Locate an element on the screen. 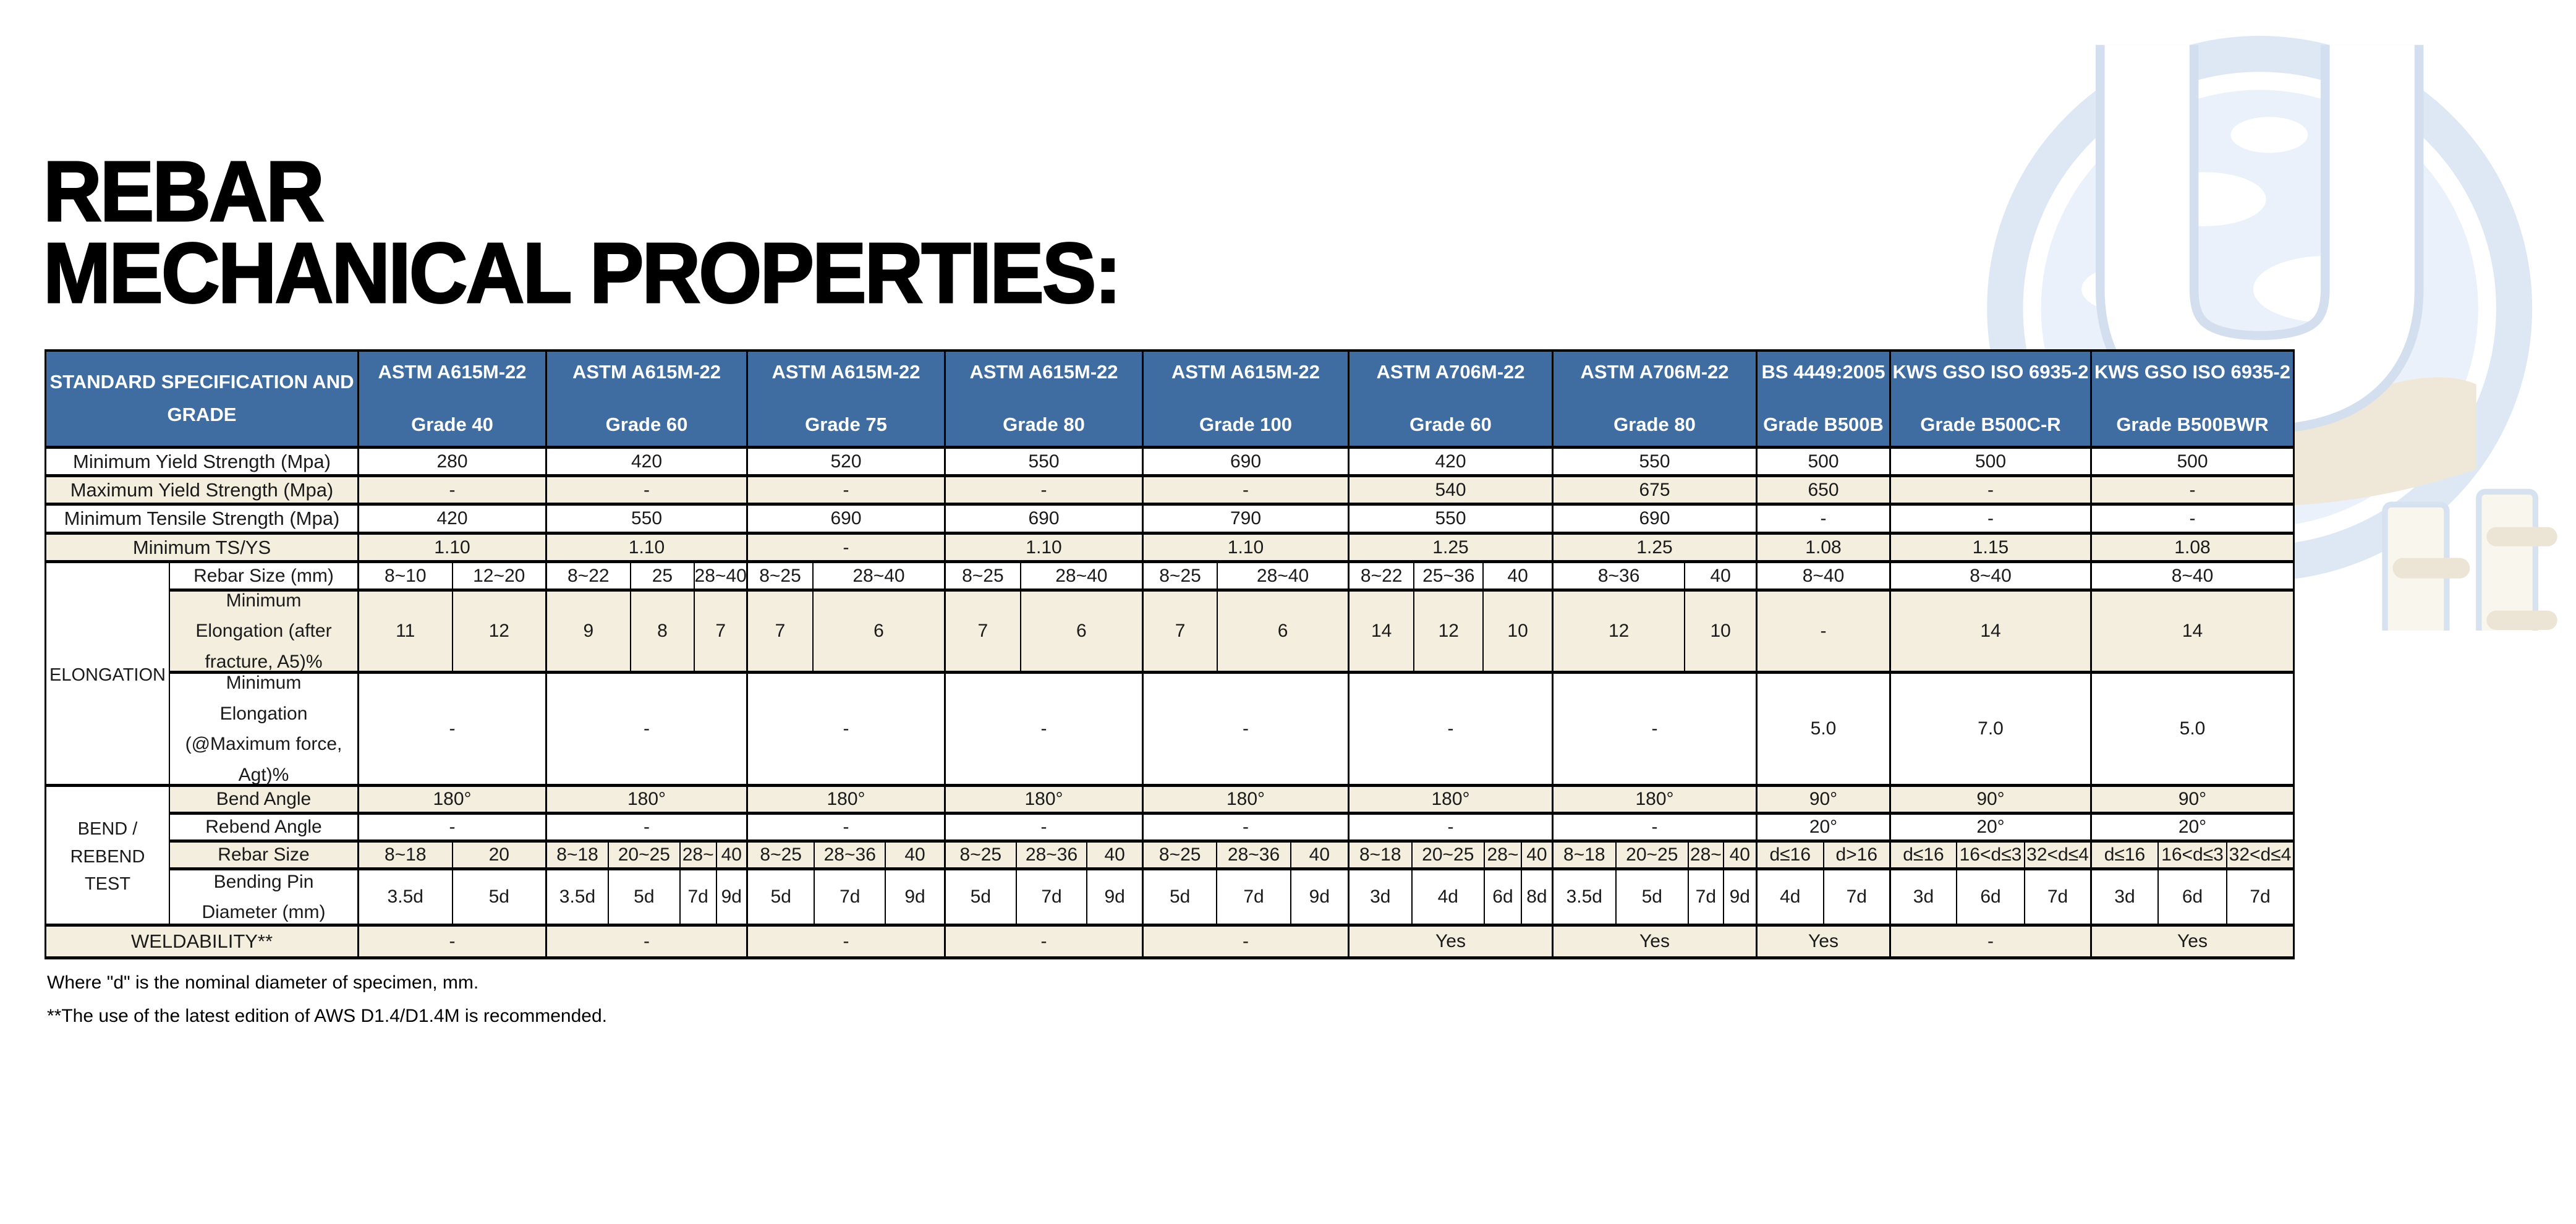 The height and width of the screenshot is (1224, 2576). row-label-weld: WELDABILITY** is located at coordinates (202, 941).